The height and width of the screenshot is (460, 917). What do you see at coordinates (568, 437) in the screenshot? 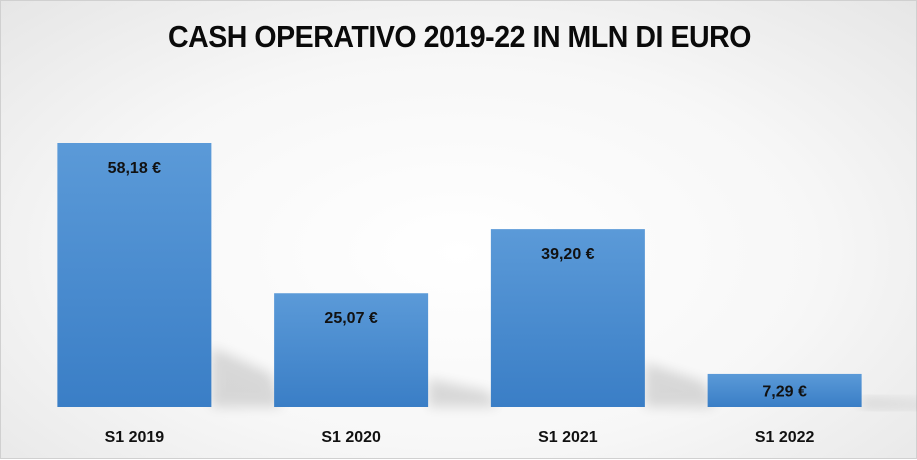
I see `x-tick-label: S1 2021` at bounding box center [568, 437].